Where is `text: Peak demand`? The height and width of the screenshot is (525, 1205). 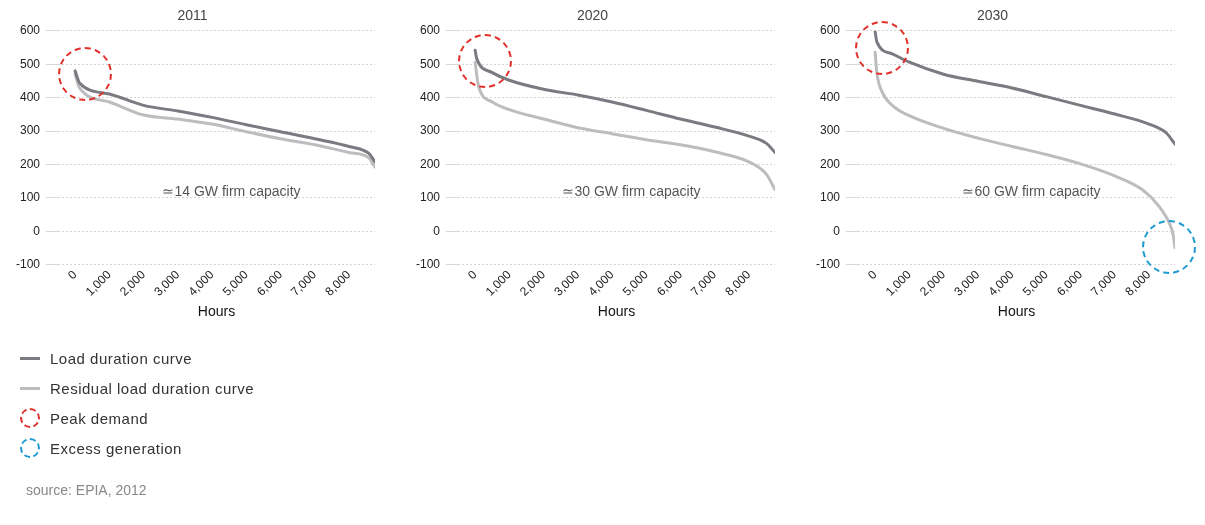 text: Peak demand is located at coordinates (99, 418).